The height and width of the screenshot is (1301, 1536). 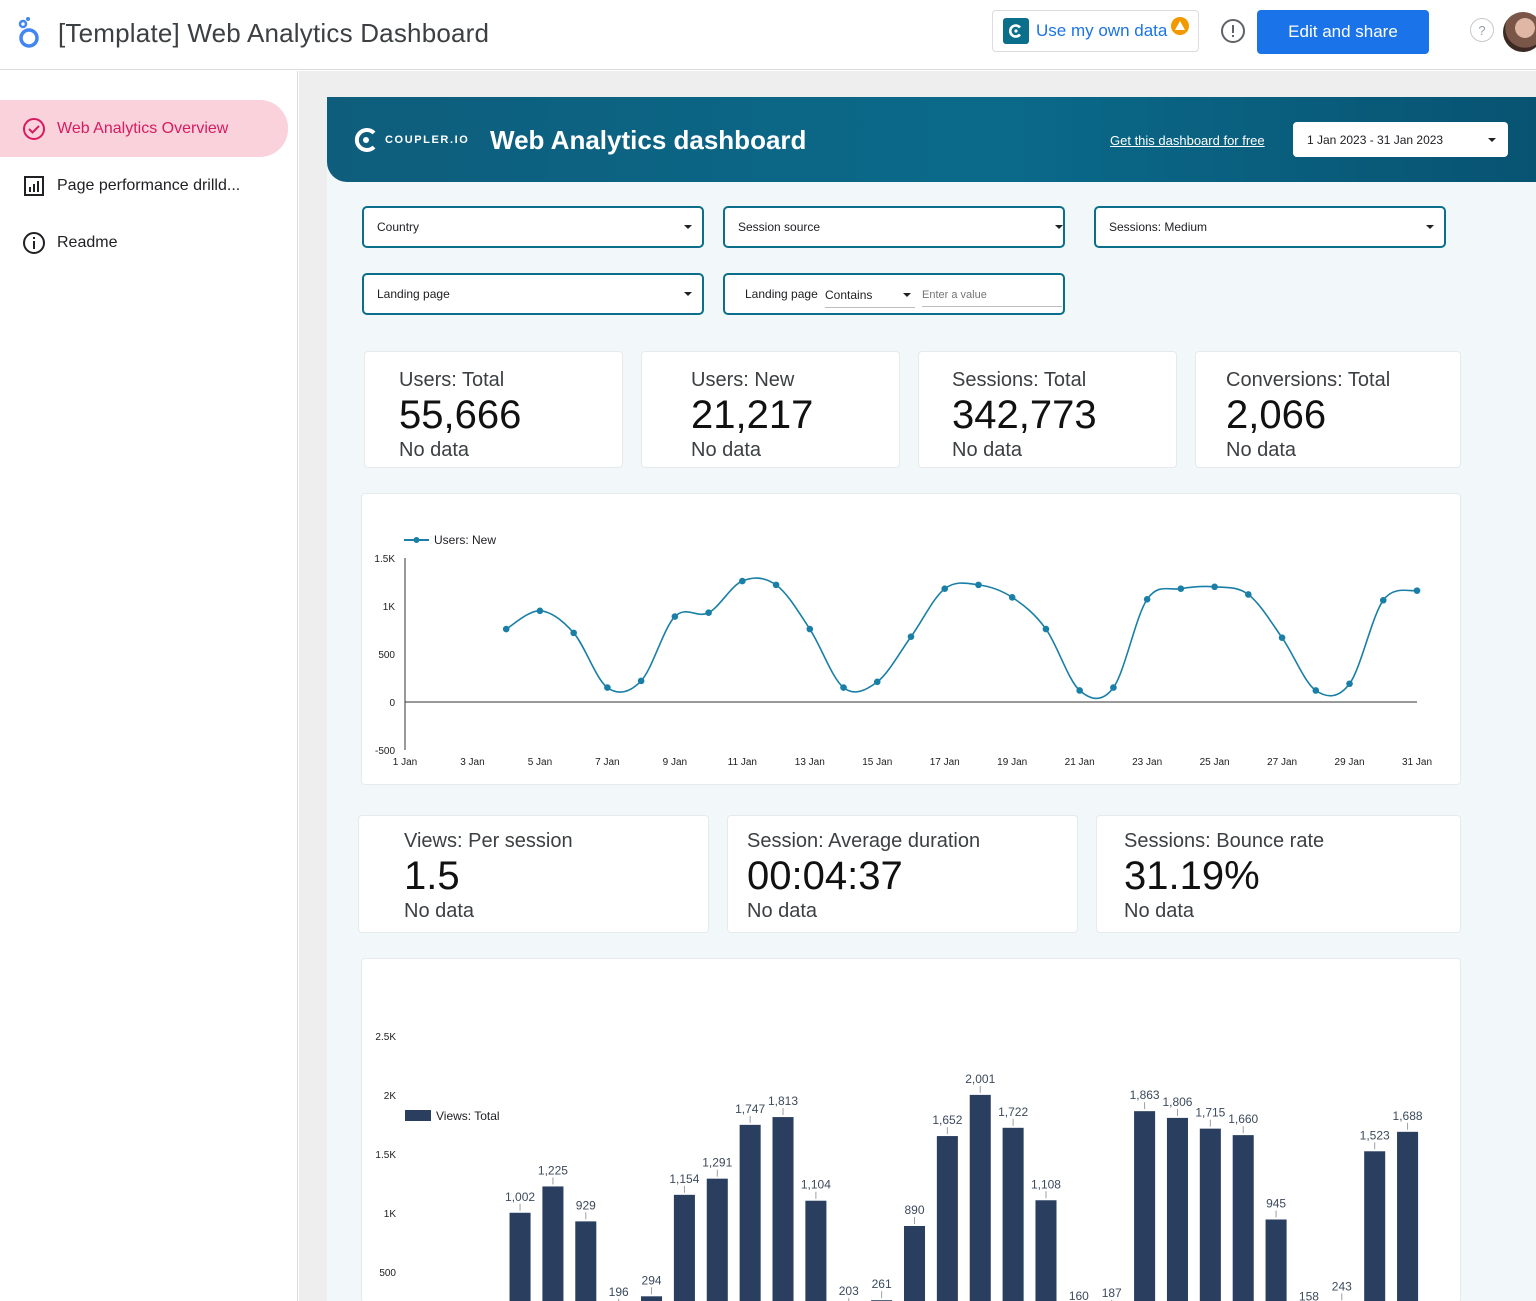 What do you see at coordinates (752, 415) in the screenshot?
I see `kpi-value: 21,217` at bounding box center [752, 415].